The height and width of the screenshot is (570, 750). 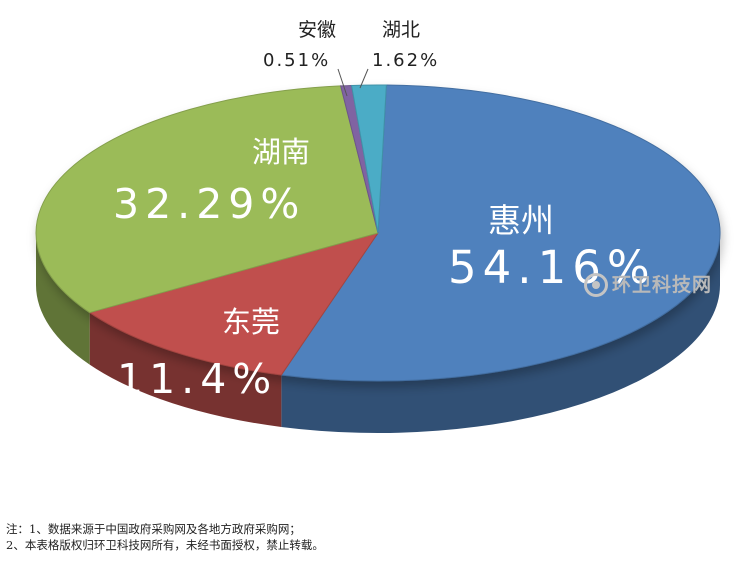 What do you see at coordinates (401, 30) in the screenshot?
I see `slice-name-label: 湖北` at bounding box center [401, 30].